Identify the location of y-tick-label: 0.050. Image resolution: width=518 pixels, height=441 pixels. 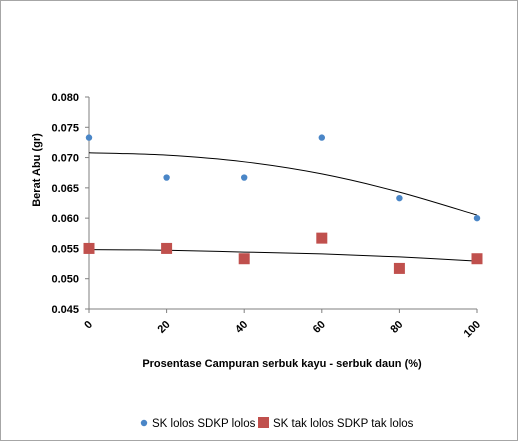
(65, 280).